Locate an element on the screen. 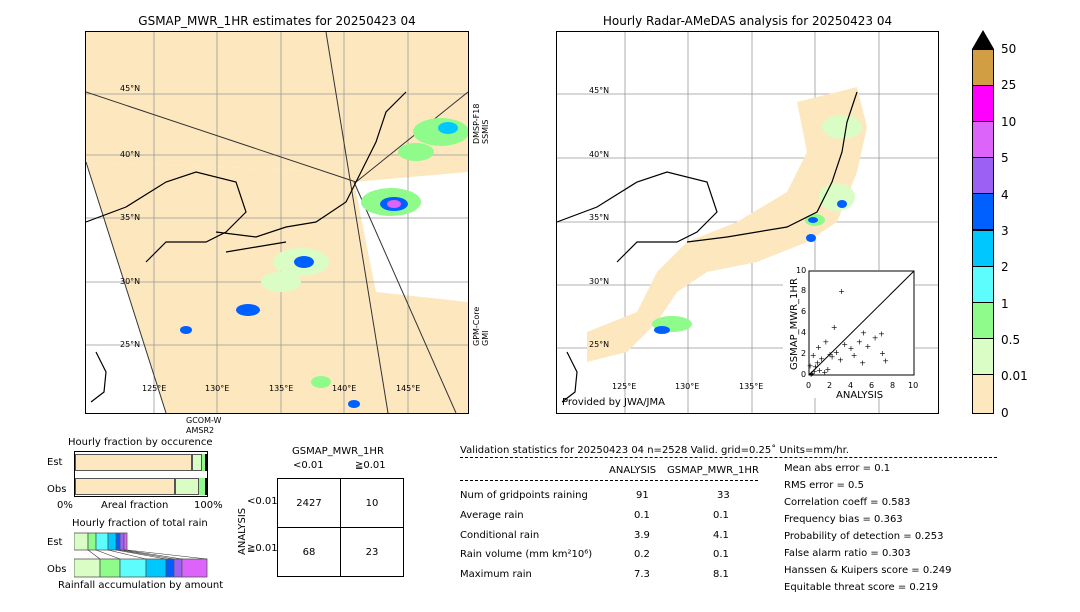 This screenshot has width=1080, height=612. rain-fraction-xlabel: Rainfall accumulation by amount is located at coordinates (141, 585).